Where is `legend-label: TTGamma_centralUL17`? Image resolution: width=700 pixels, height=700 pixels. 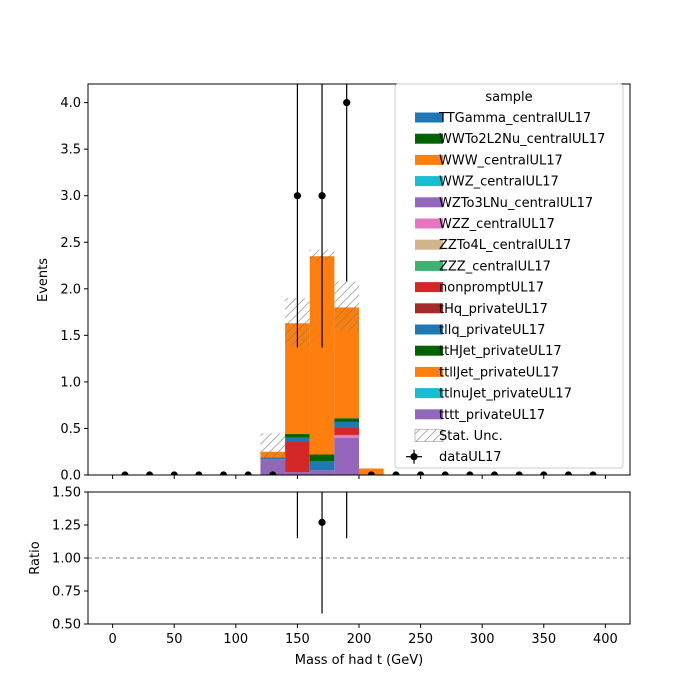
legend-label: TTGamma_centralUL17 is located at coordinates (514, 118).